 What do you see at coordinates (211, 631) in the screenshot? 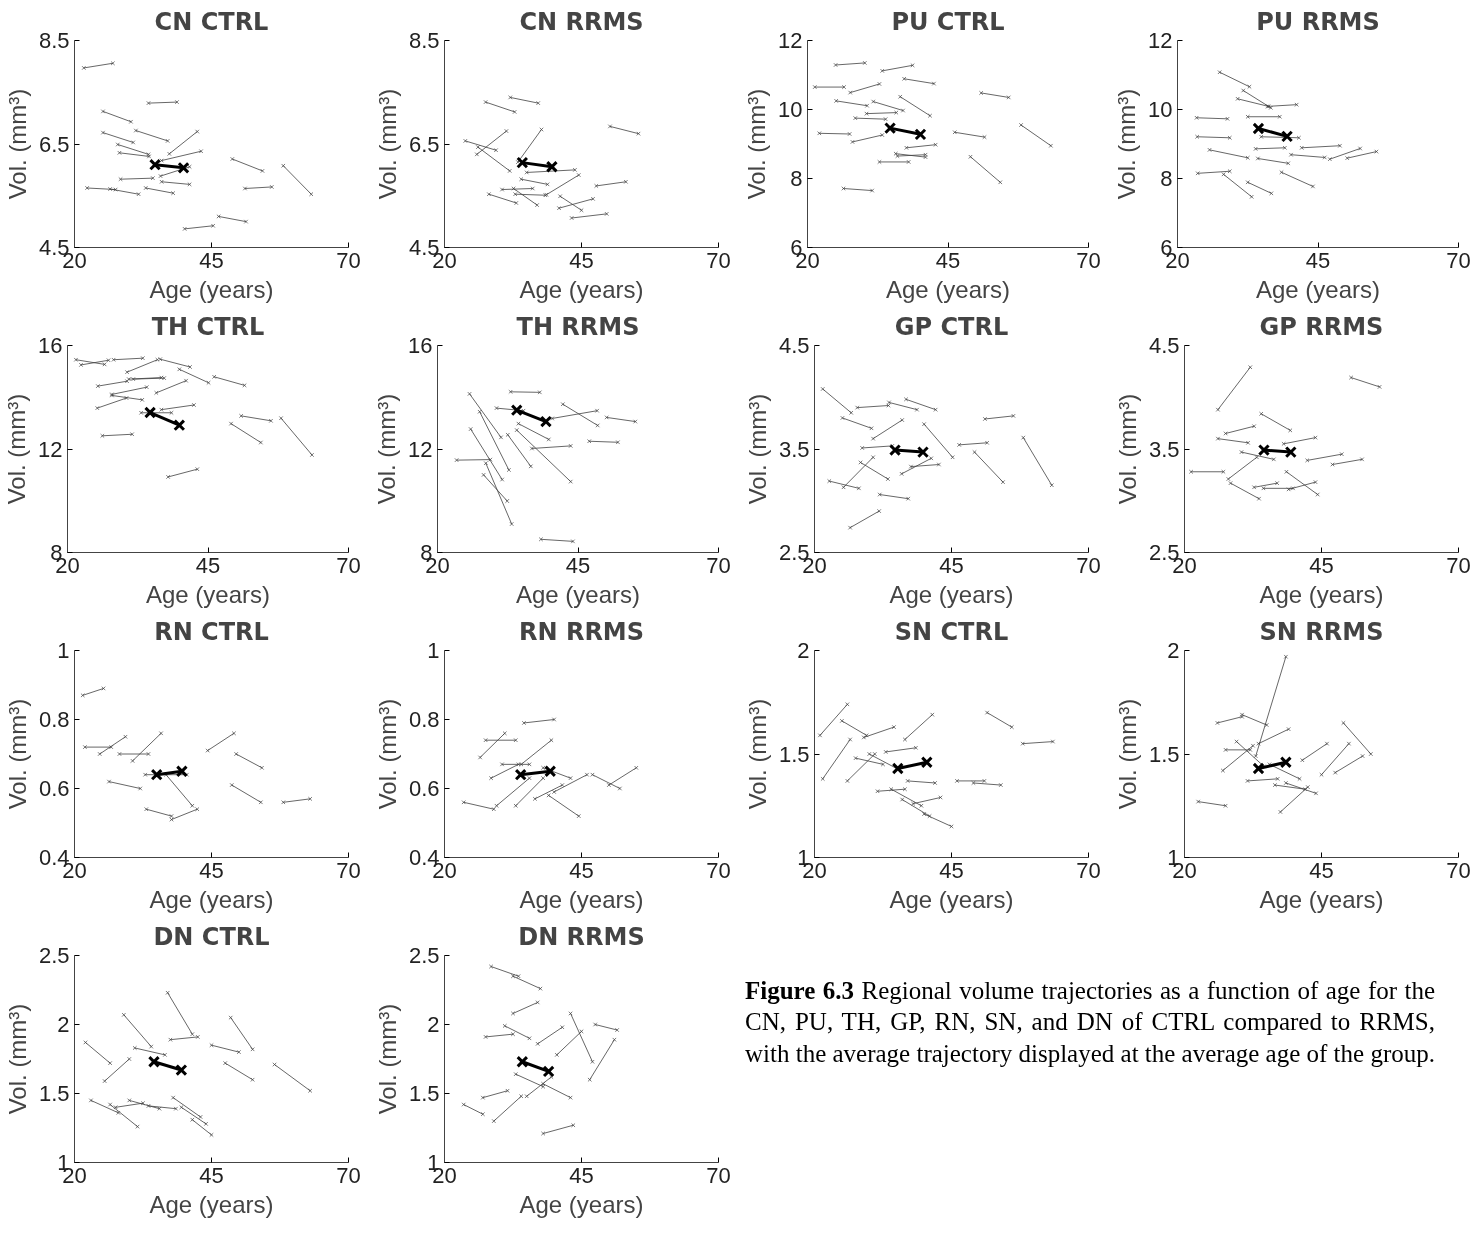
I see `chart-title: RN CTRL` at bounding box center [211, 631].